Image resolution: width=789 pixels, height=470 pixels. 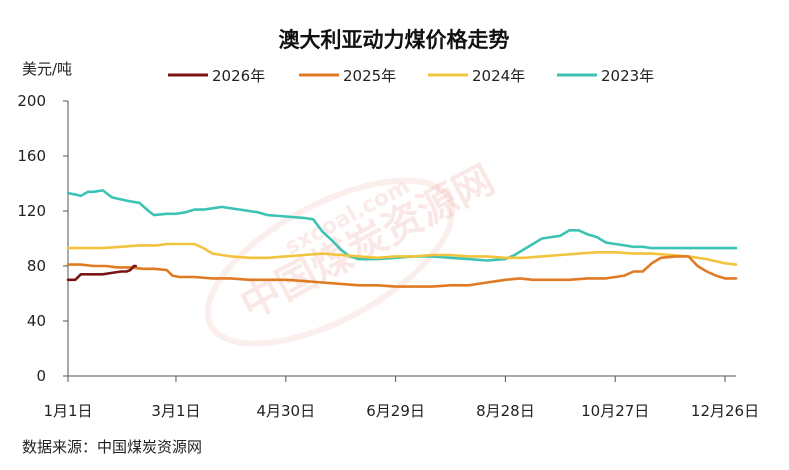 What do you see at coordinates (31, 156) in the screenshot?
I see `y-tick-label: 160` at bounding box center [31, 156].